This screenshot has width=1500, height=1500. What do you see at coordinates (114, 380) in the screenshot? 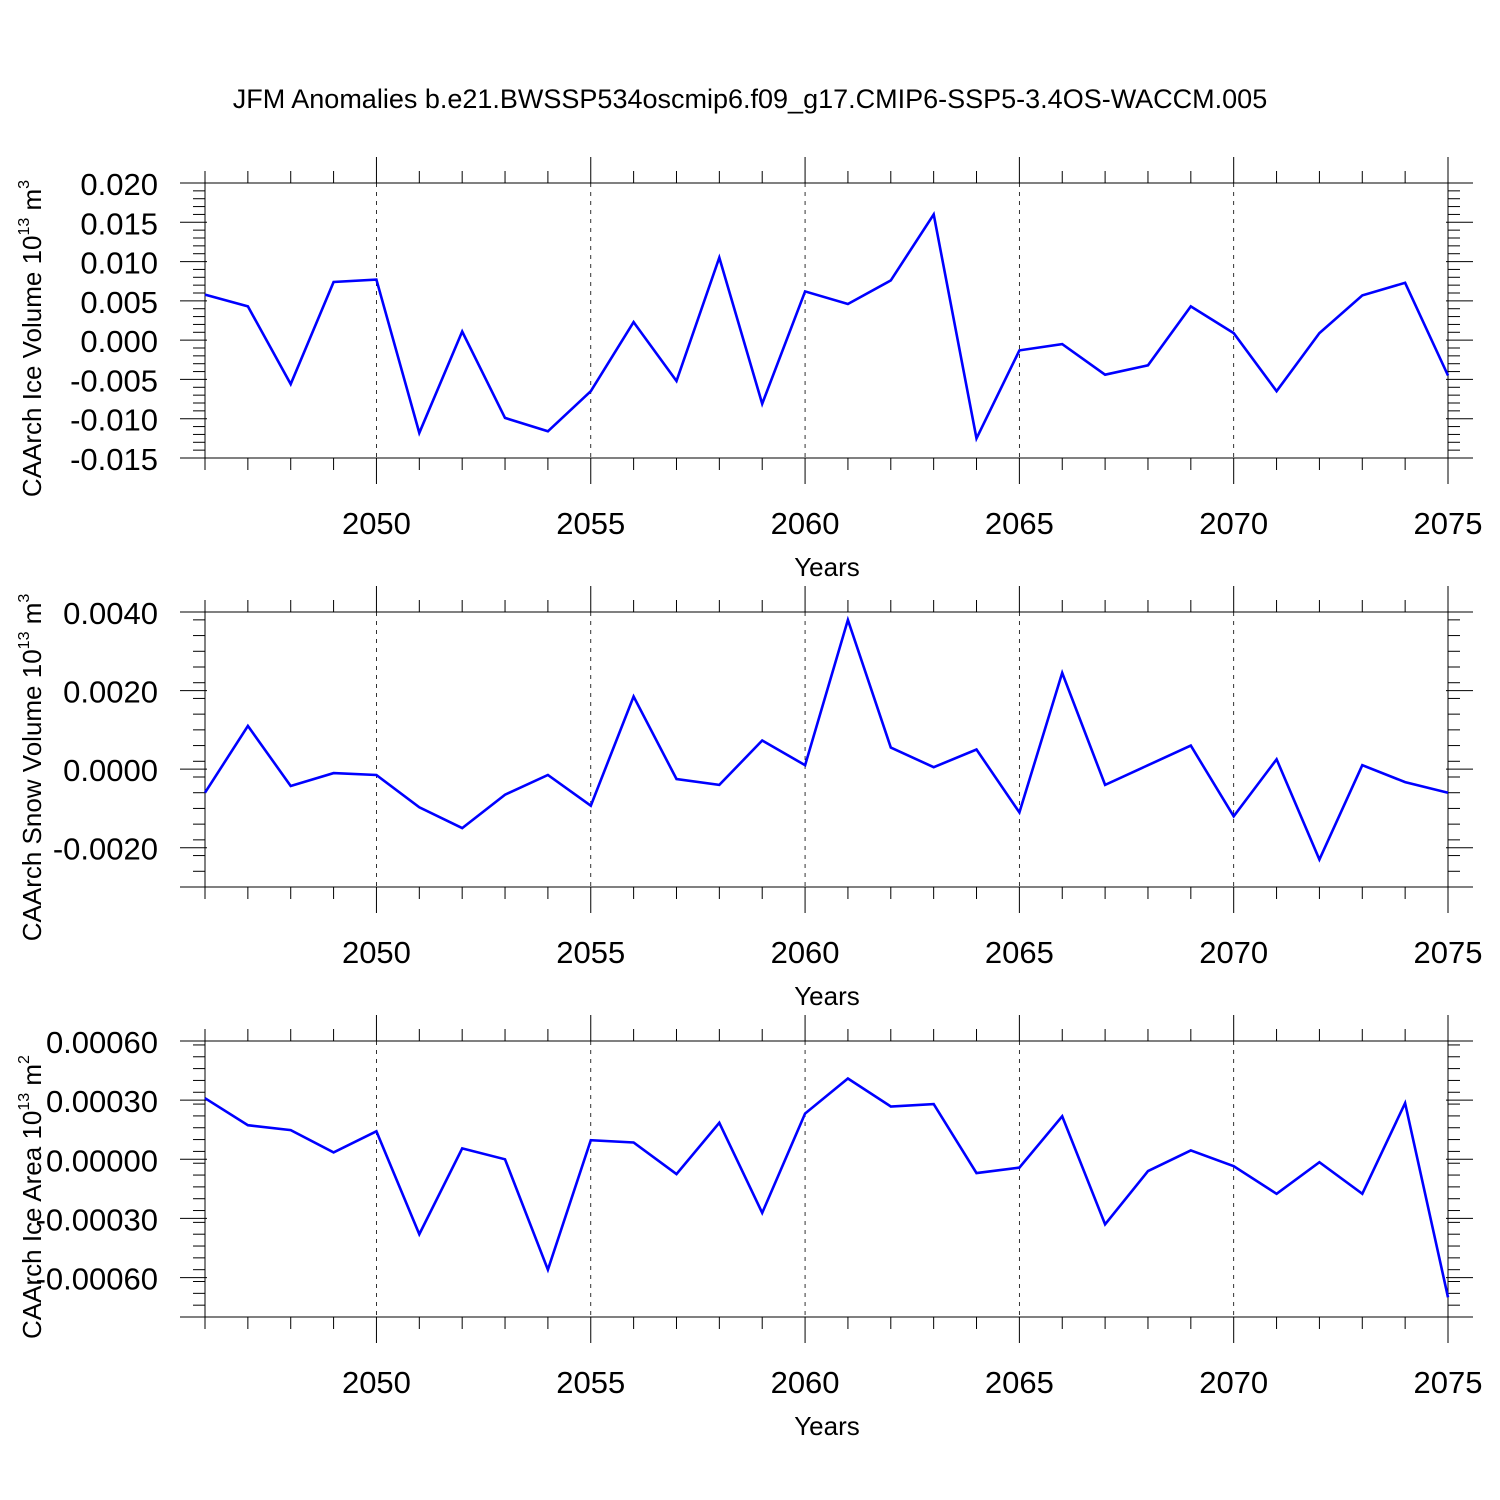
I see `y-tick-label: -0.005` at bounding box center [114, 380].